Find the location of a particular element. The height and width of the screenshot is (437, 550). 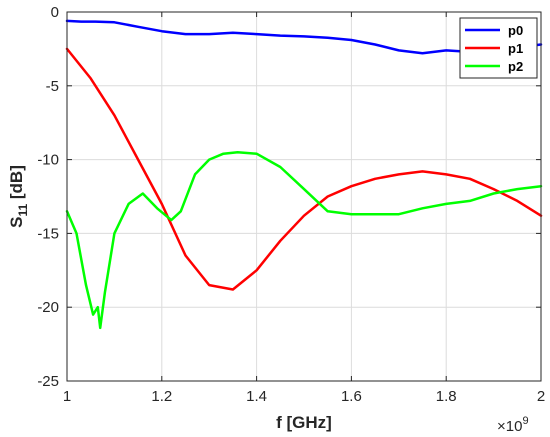

x-tick-label: 2 is located at coordinates (541, 396).